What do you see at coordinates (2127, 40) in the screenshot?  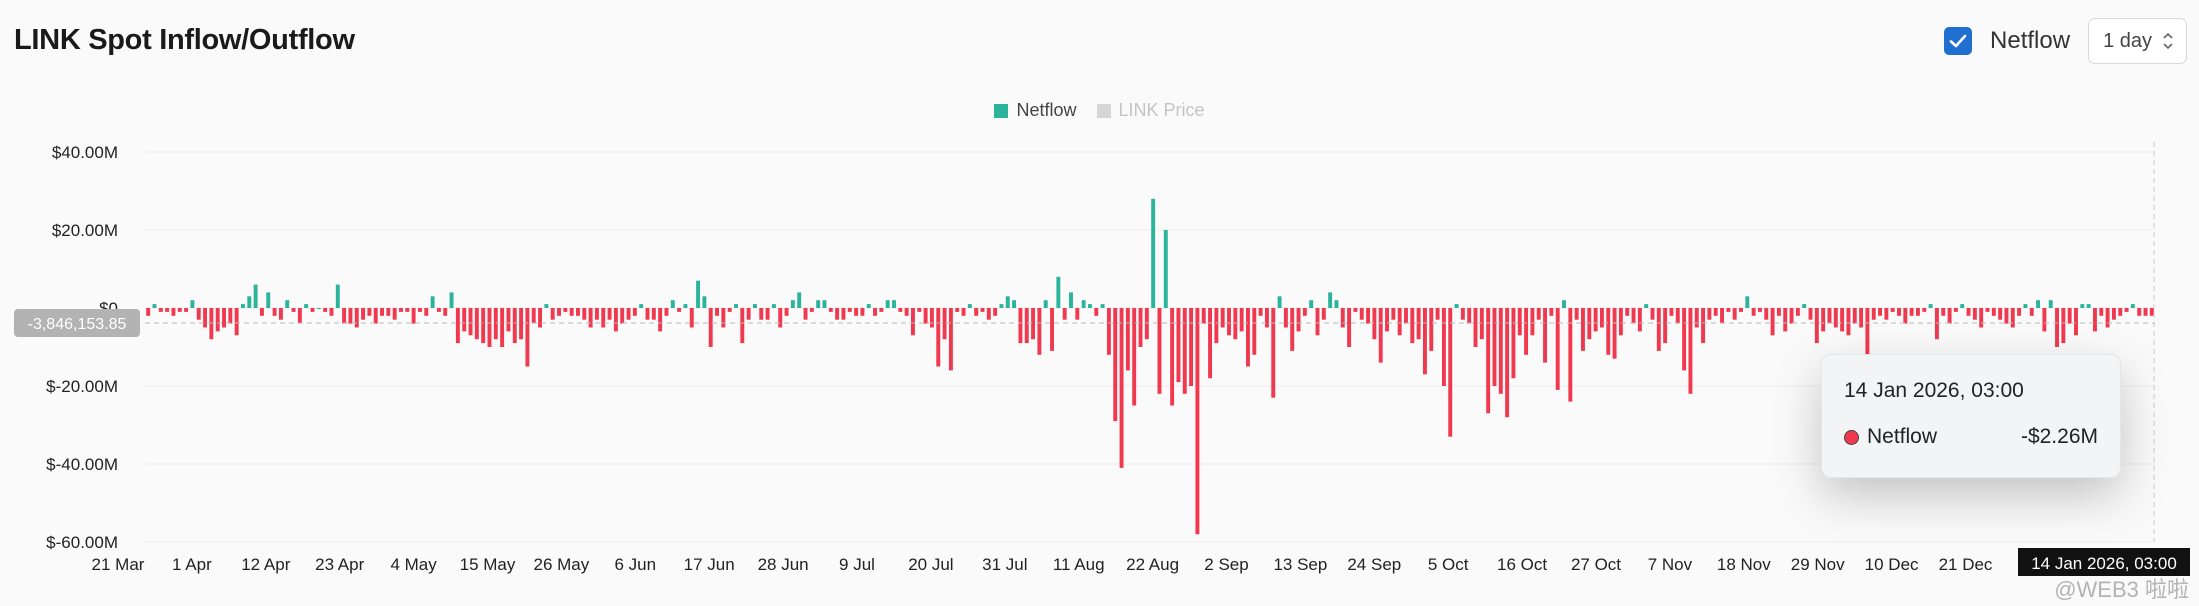 I see `interval-select-value: 1 day` at bounding box center [2127, 40].